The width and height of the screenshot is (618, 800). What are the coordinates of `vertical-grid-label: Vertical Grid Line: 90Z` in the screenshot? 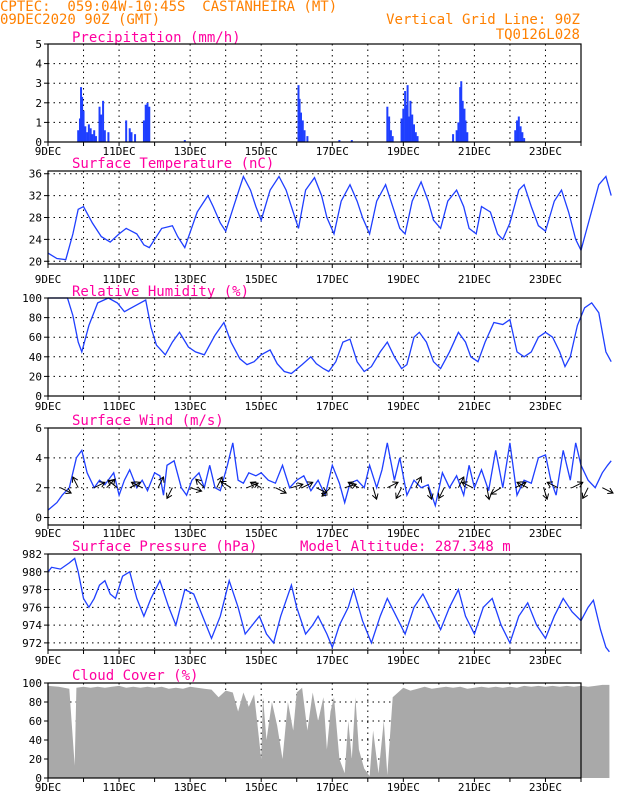 It's located at (483, 20).